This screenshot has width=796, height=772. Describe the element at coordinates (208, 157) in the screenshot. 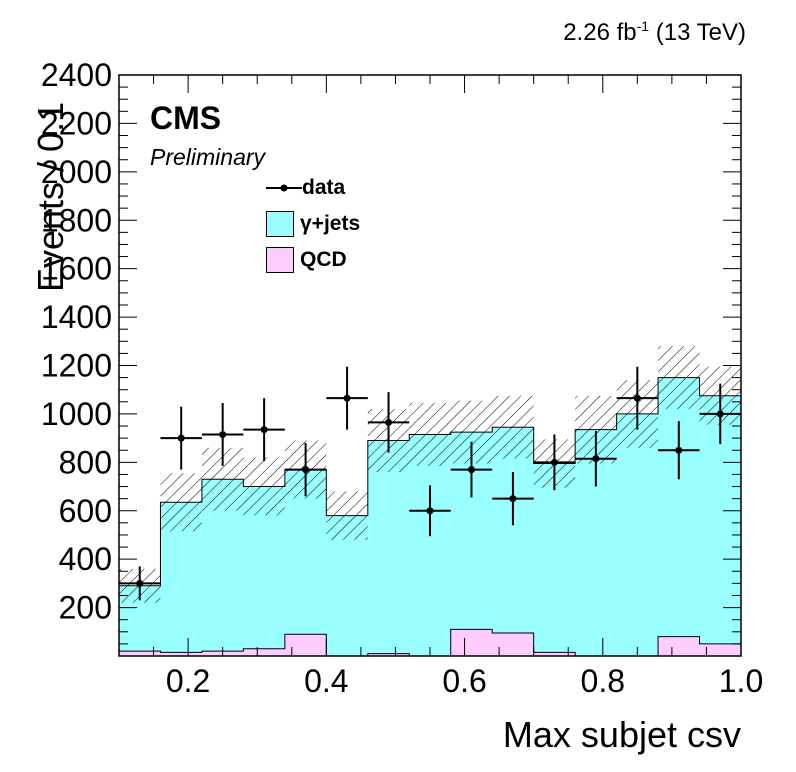

I see `status-label: Preliminary` at that location.